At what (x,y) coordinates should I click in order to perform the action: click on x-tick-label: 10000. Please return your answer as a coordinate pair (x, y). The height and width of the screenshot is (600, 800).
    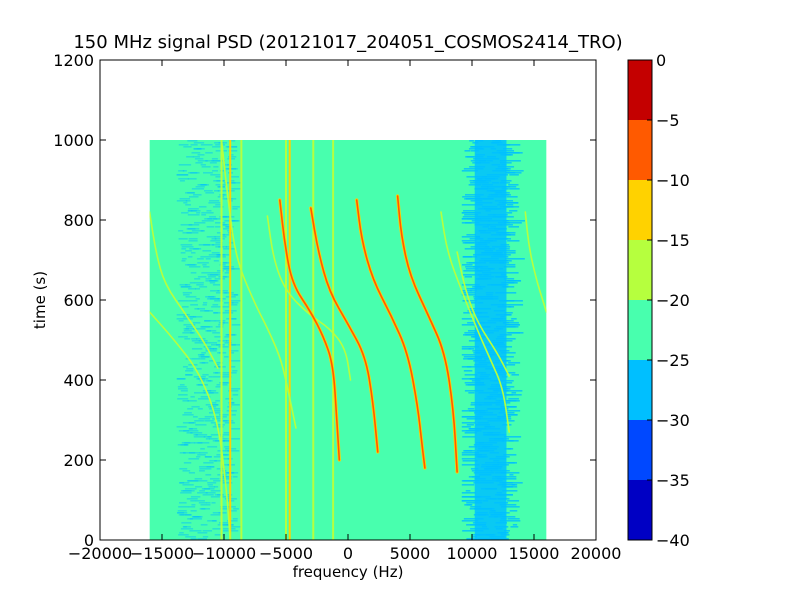
    Looking at the image, I should click on (472, 553).